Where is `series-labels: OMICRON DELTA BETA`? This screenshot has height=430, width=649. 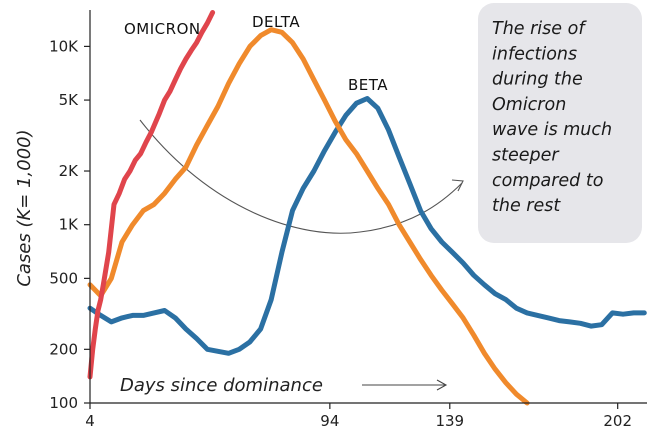
series-labels: OMICRON DELTA BETA is located at coordinates (256, 53).